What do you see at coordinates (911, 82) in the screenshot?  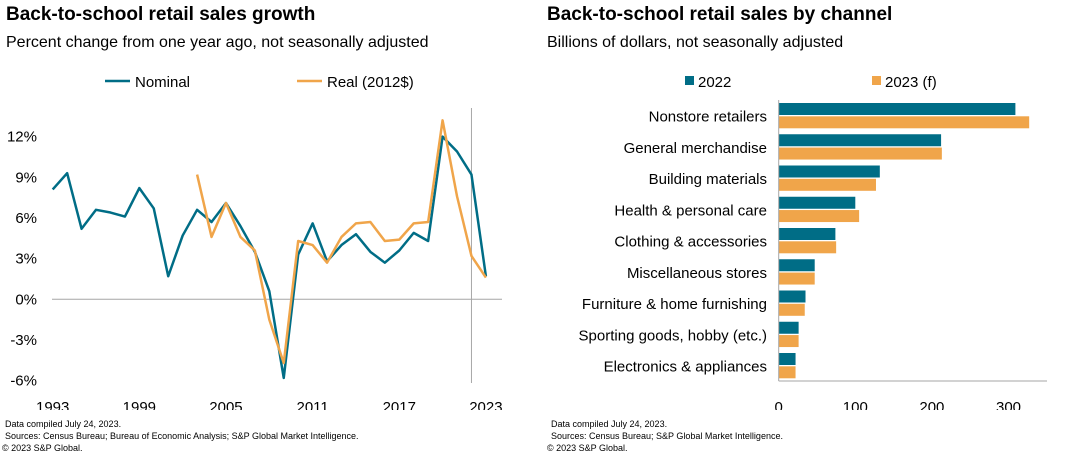 I see `legend-label: 2023 (f)` at bounding box center [911, 82].